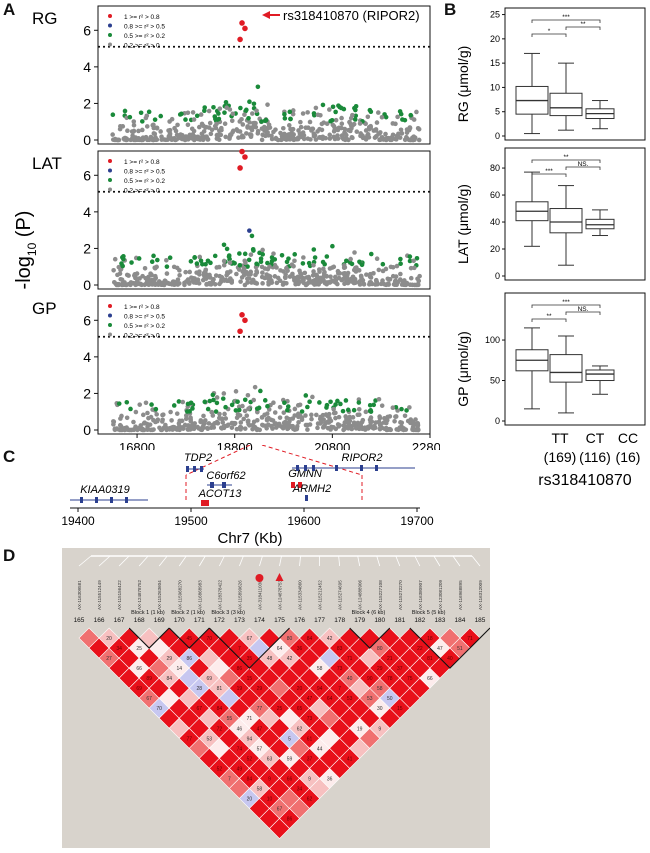  Describe the element at coordinates (219, 620) in the screenshot. I see `ld-snp-index: 172` at that location.